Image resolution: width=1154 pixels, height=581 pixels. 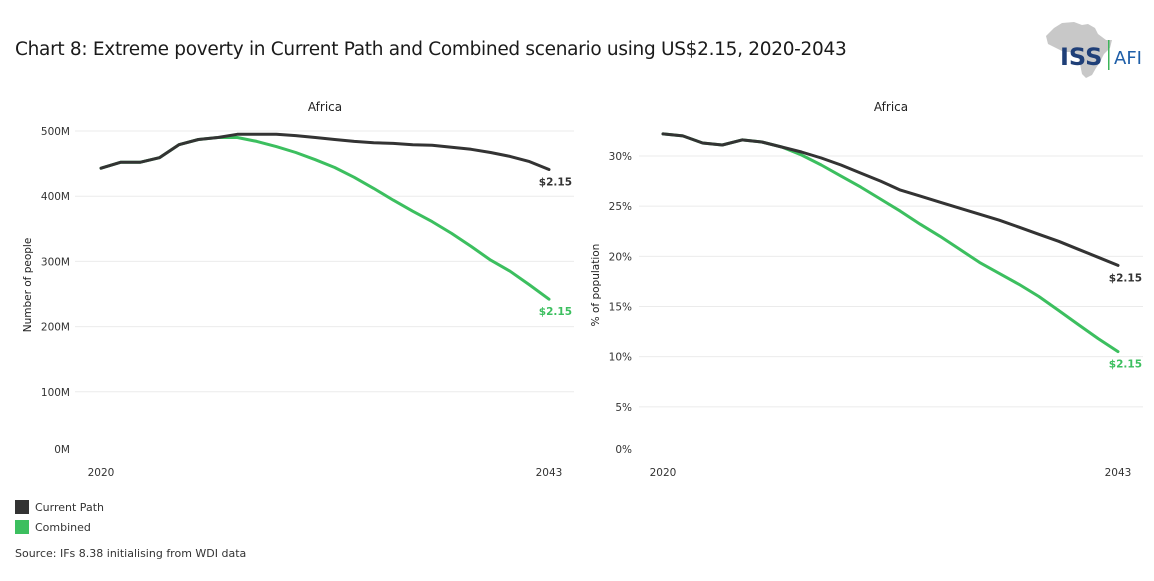 I want to click on legend: Current Path Combined, so click(x=59, y=517).